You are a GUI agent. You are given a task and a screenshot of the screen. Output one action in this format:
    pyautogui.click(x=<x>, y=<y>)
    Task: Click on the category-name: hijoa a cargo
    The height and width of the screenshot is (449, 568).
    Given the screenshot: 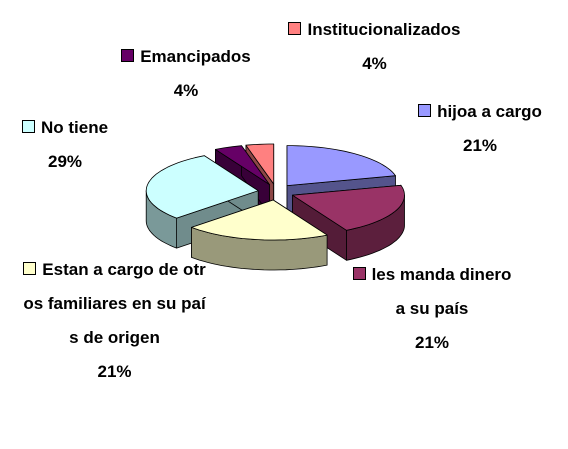 What is the action you would take?
    pyautogui.click(x=489, y=111)
    